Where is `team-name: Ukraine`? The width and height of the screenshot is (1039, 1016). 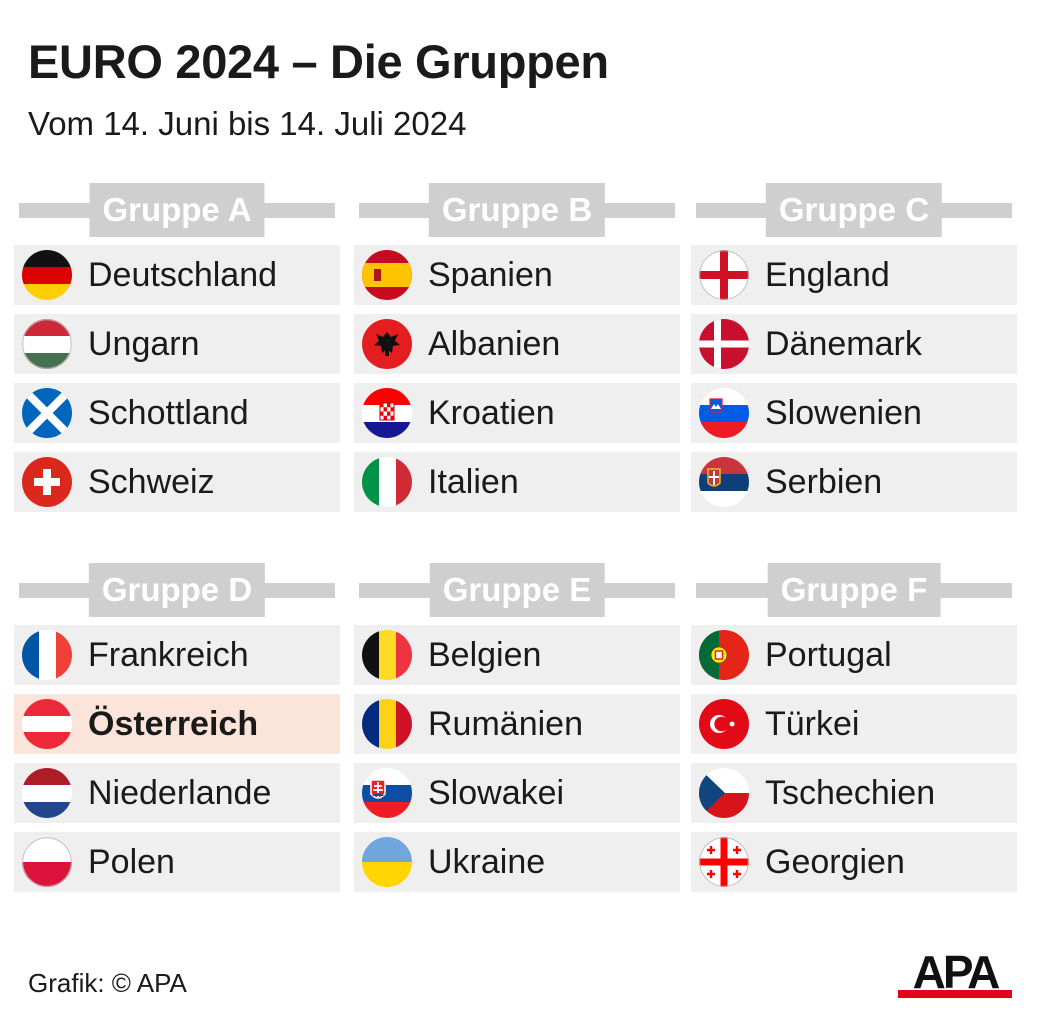
team-name: Ukraine is located at coordinates (487, 862).